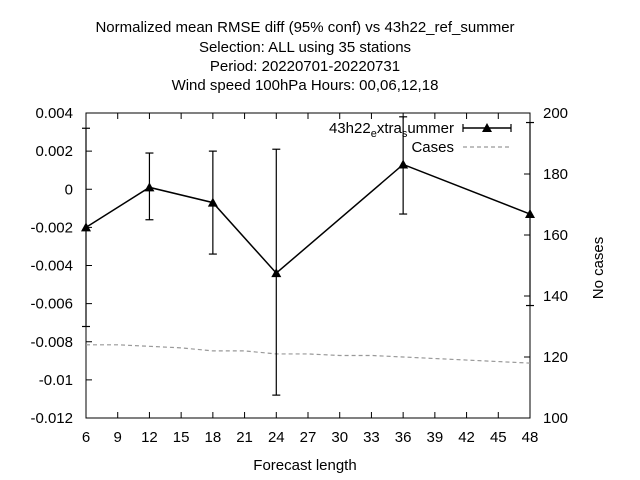 This screenshot has height=480, width=640. I want to click on cases-line, so click(308, 354).